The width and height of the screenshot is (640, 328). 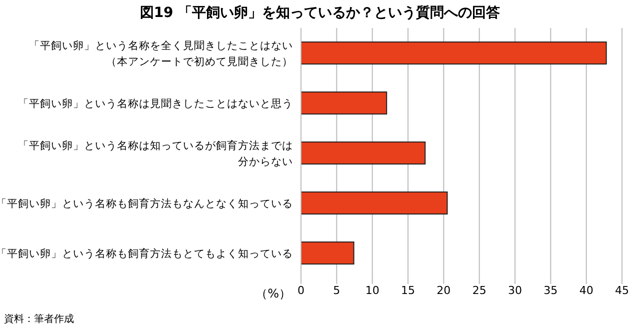 What do you see at coordinates (146, 203) in the screenshot?
I see `y-tick-label: 「平飼い卵」という名称も飼育方法もなんとなく知っている` at bounding box center [146, 203].